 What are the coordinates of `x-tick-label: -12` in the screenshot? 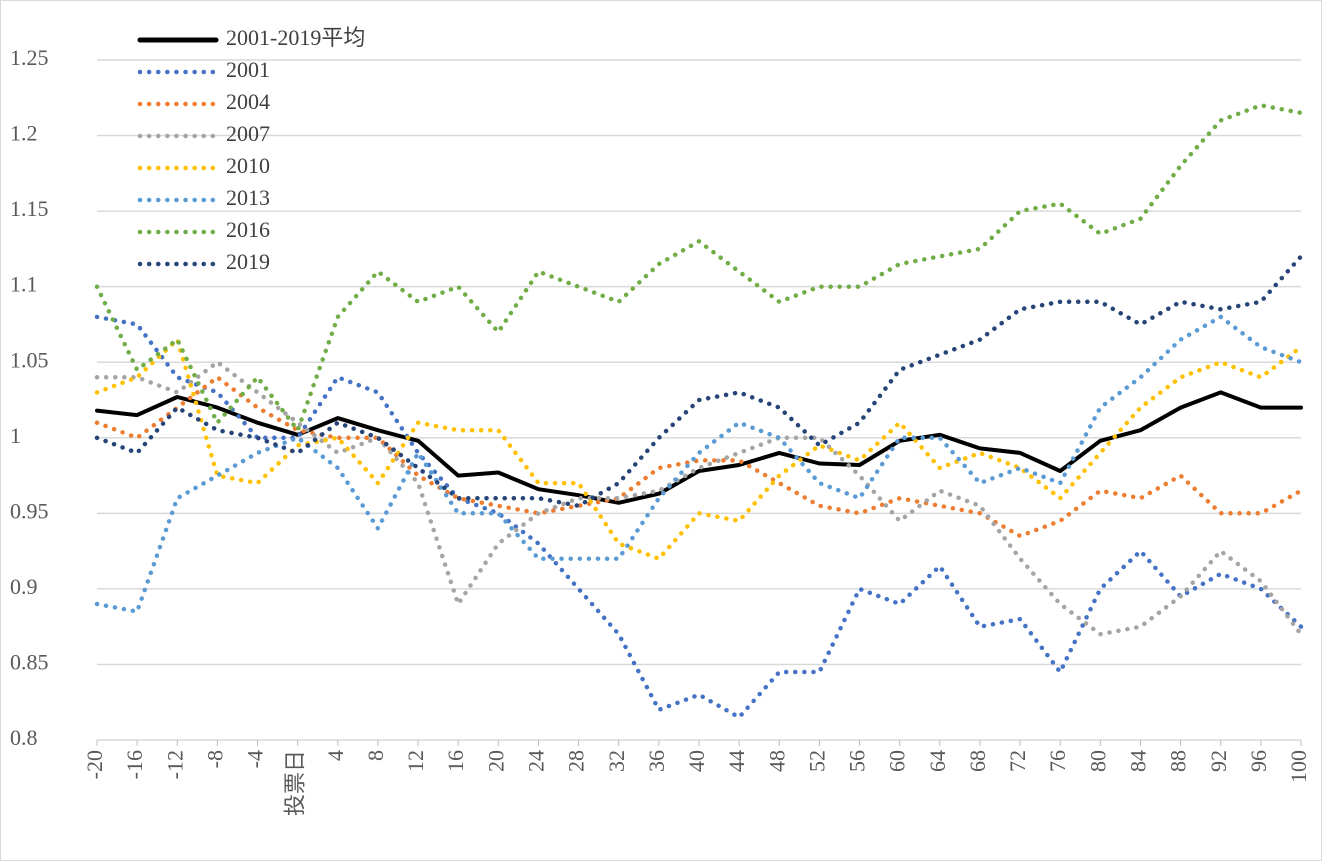 It's located at (174, 764).